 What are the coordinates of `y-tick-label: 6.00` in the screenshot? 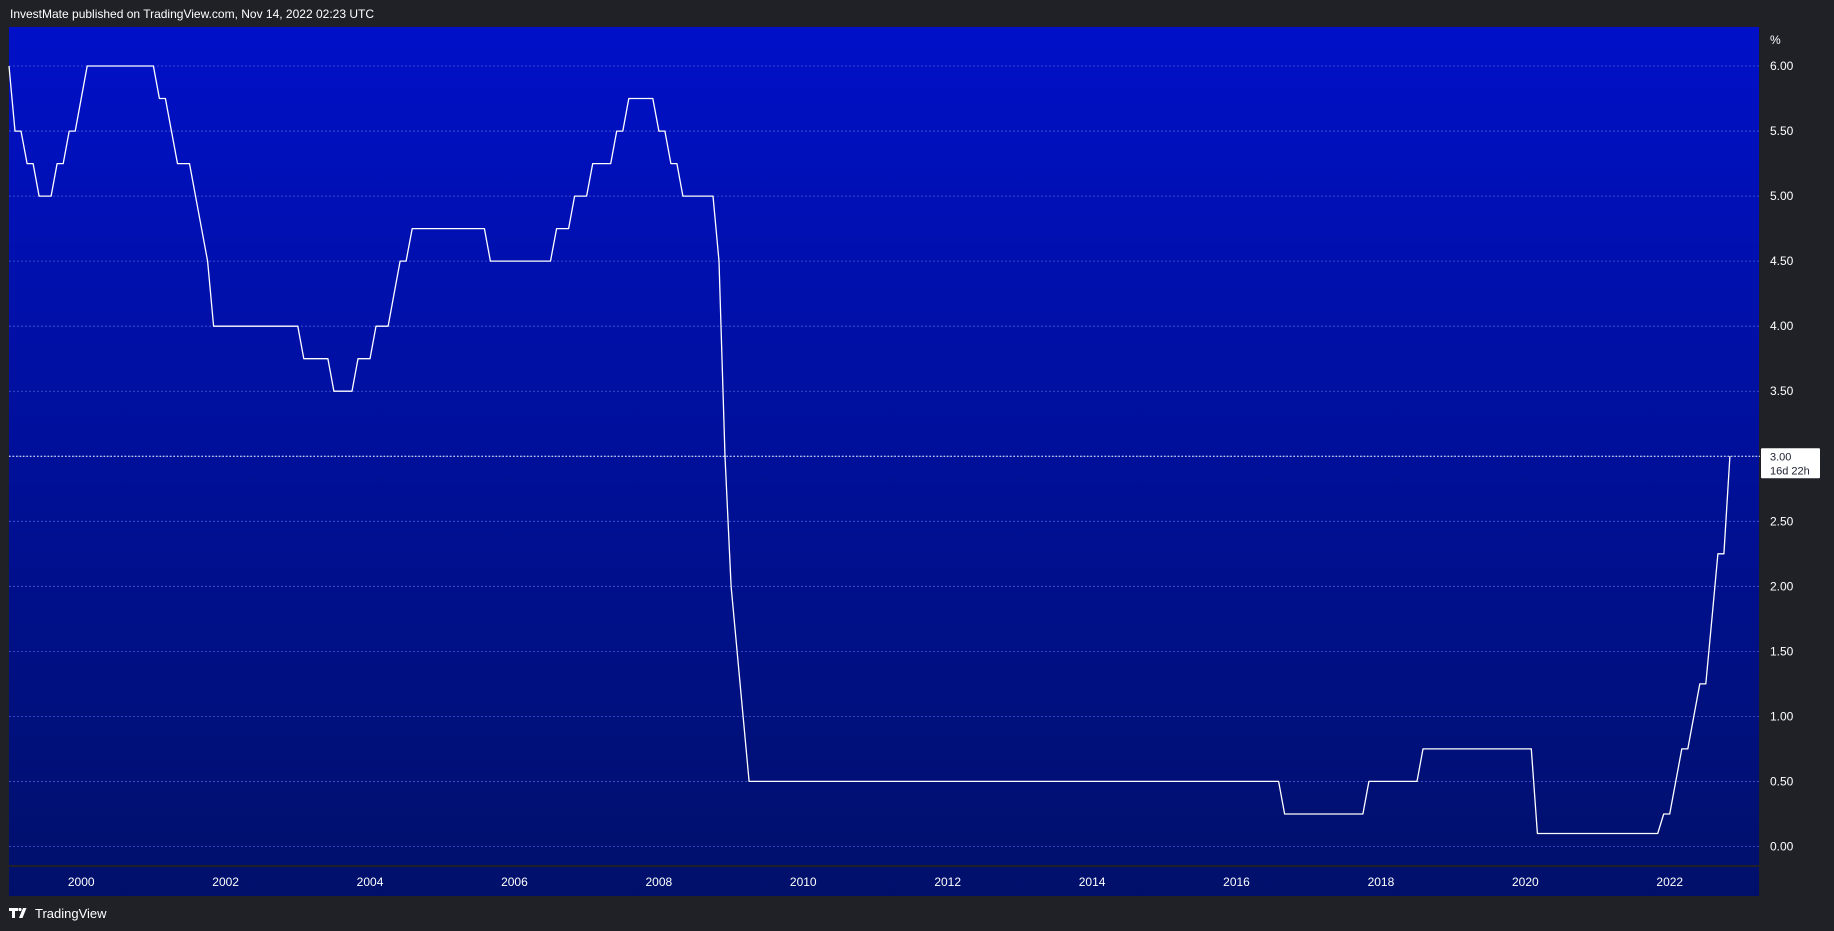 It's located at (1782, 66).